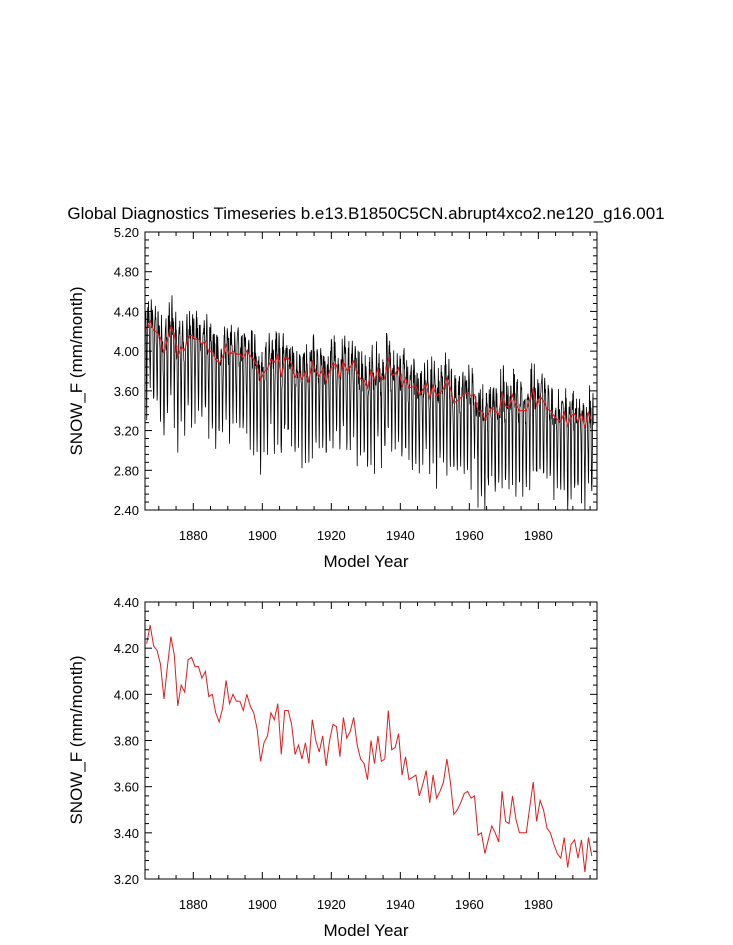 The width and height of the screenshot is (733, 945). What do you see at coordinates (126, 787) in the screenshot?
I see `bottom-y-tick-label: 3.60` at bounding box center [126, 787].